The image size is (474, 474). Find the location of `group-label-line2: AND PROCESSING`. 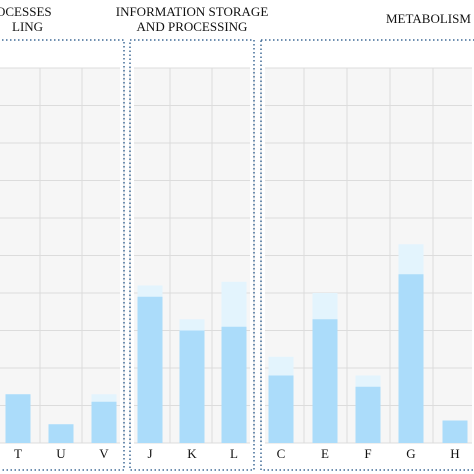

group-label-line2: AND PROCESSING is located at coordinates (192, 26).